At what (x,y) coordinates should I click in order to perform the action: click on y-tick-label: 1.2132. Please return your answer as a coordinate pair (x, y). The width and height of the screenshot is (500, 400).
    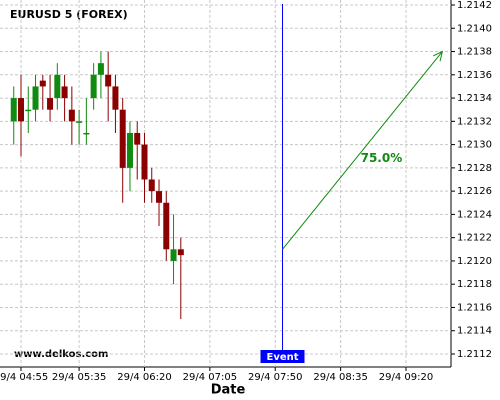
    Looking at the image, I should click on (474, 121).